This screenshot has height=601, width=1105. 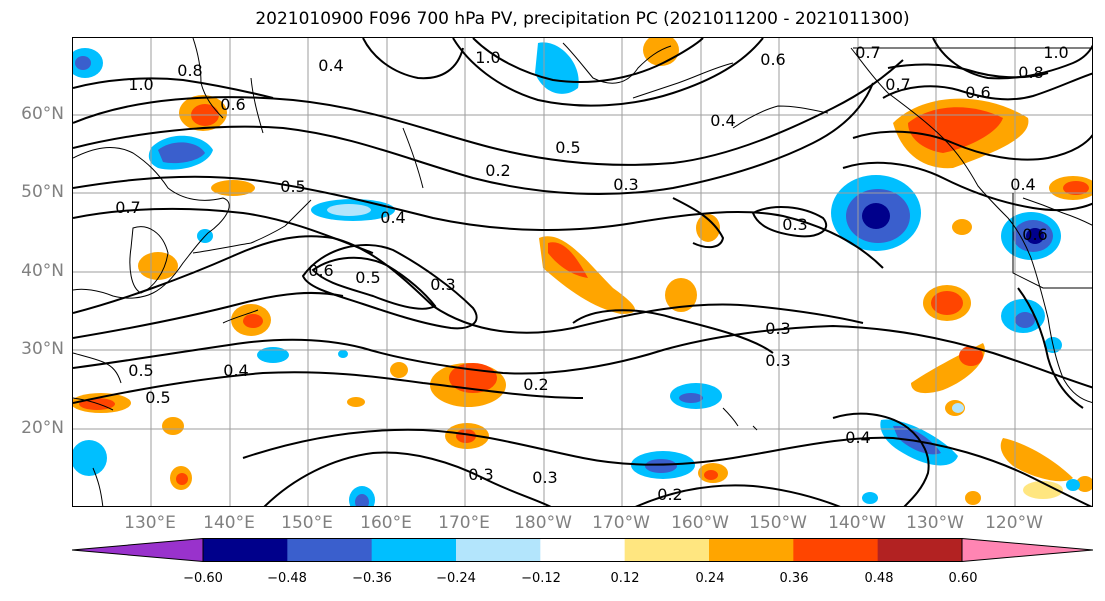 What do you see at coordinates (372, 578) in the screenshot?
I see `colorbar-tick-label: −0.36` at bounding box center [372, 578].